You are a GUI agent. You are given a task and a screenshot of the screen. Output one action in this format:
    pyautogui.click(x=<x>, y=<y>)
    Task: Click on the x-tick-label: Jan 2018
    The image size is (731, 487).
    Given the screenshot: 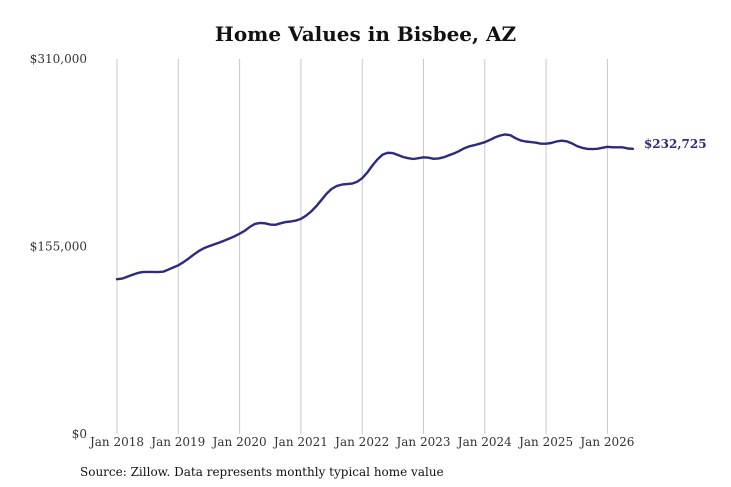 What is the action you would take?
    pyautogui.click(x=116, y=442)
    